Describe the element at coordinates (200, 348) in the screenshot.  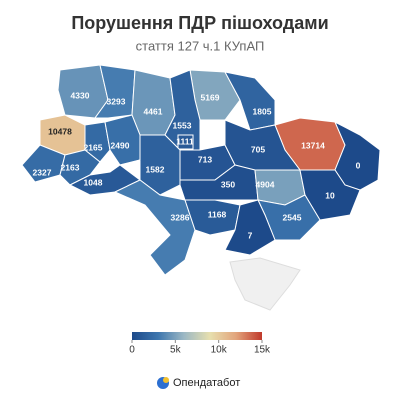
I see `legend: 0 5k 10k 15k` at that location.